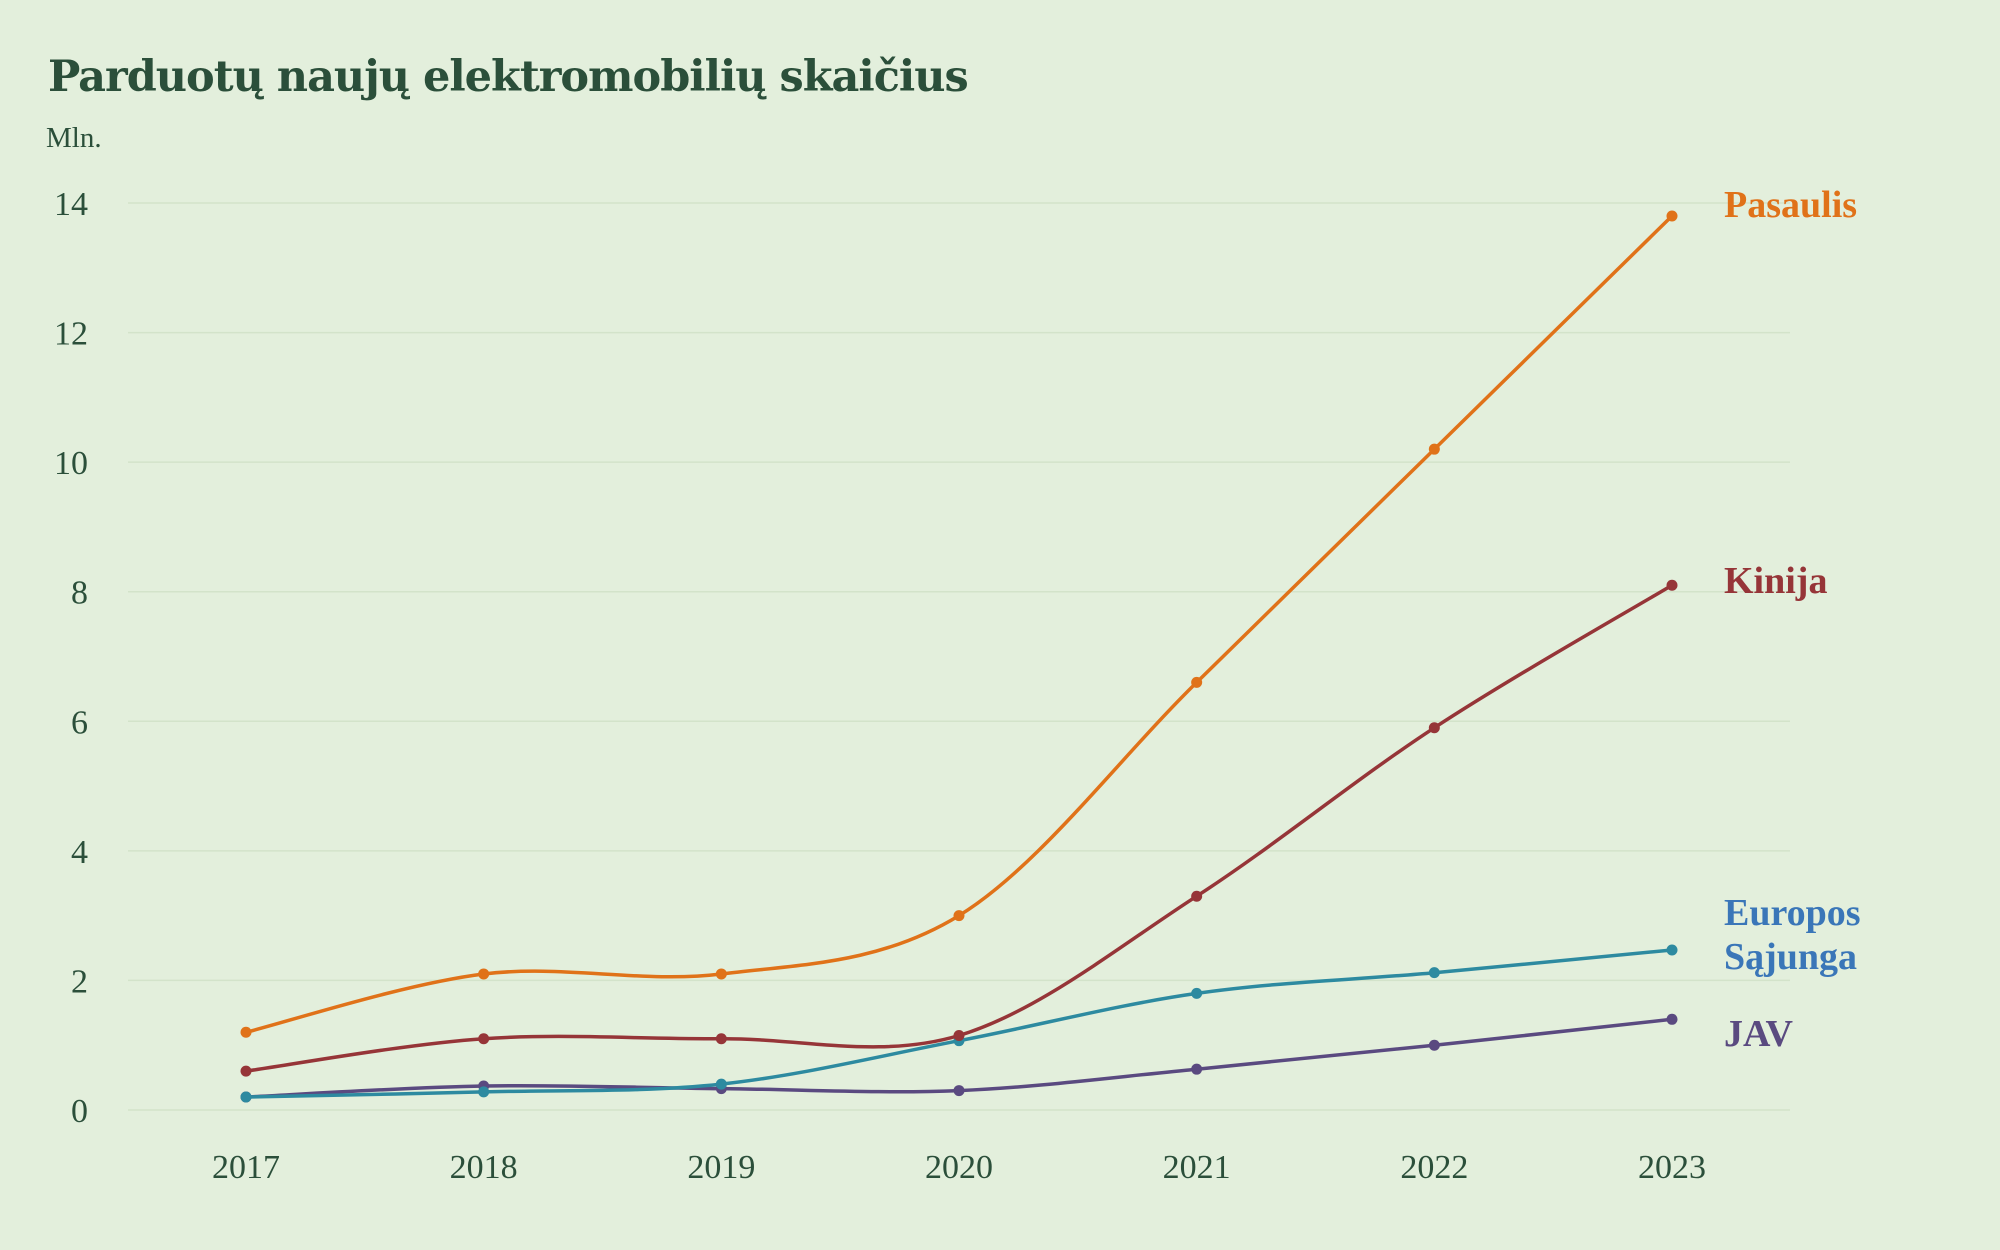 The image size is (2000, 1250). What do you see at coordinates (246, 1167) in the screenshot?
I see `x-tick-label: 2017` at bounding box center [246, 1167].